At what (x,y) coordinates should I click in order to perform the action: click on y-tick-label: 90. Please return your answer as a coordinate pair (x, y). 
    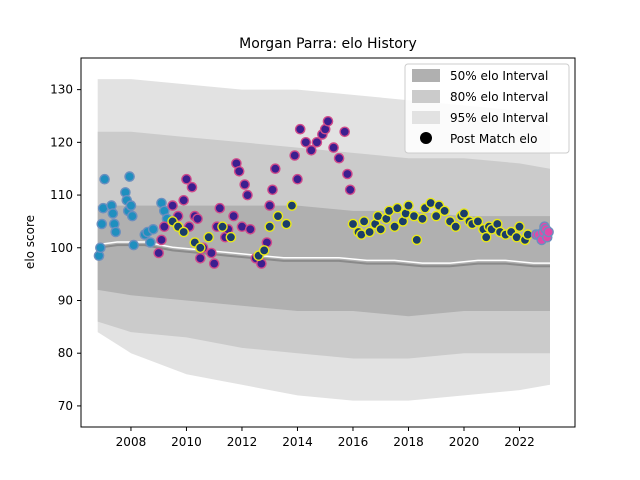
    Looking at the image, I should click on (65, 300).